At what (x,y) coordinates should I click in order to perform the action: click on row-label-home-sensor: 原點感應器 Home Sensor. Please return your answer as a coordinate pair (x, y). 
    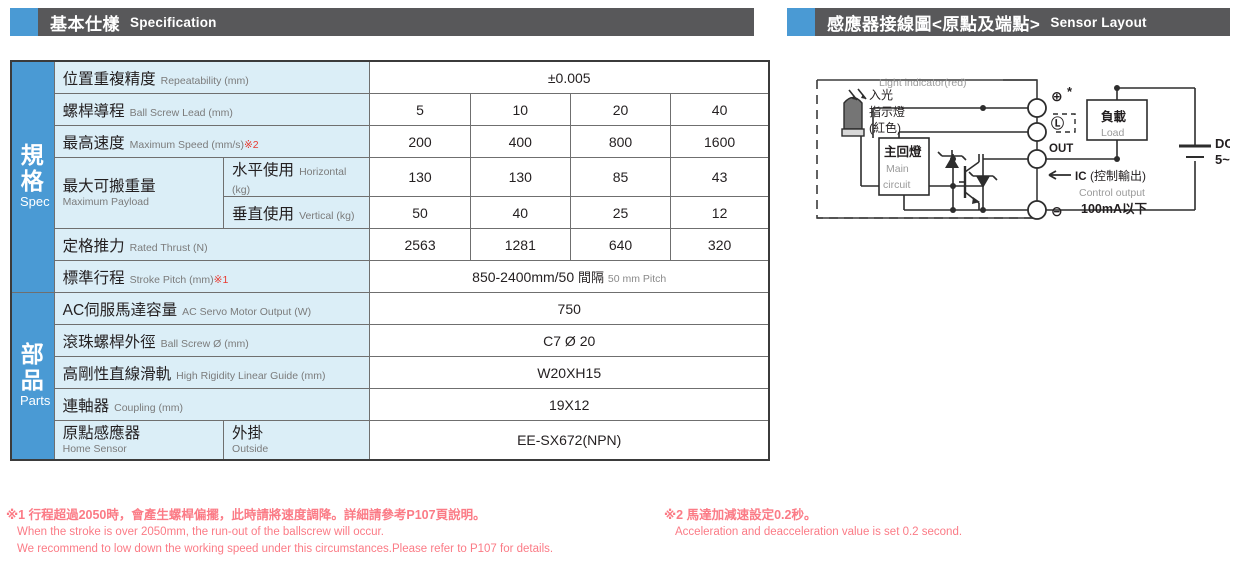
    Looking at the image, I should click on (139, 440).